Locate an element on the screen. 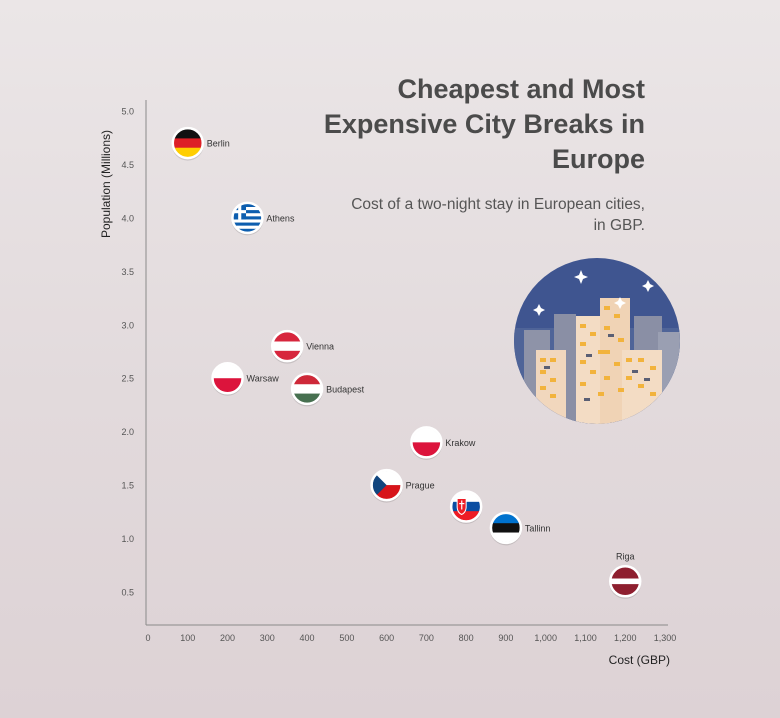 The image size is (780, 718). y-tick-label: 2.0 is located at coordinates (127, 432).